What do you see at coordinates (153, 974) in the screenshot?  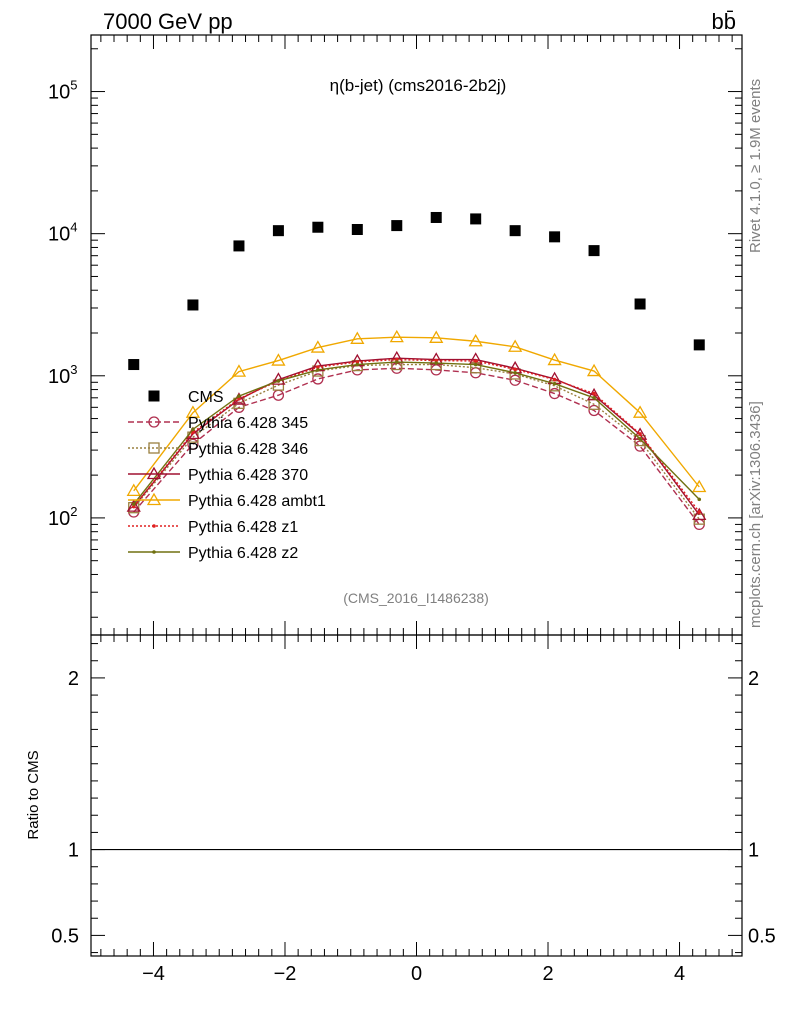 I see `x-tick-label: −4` at bounding box center [153, 974].